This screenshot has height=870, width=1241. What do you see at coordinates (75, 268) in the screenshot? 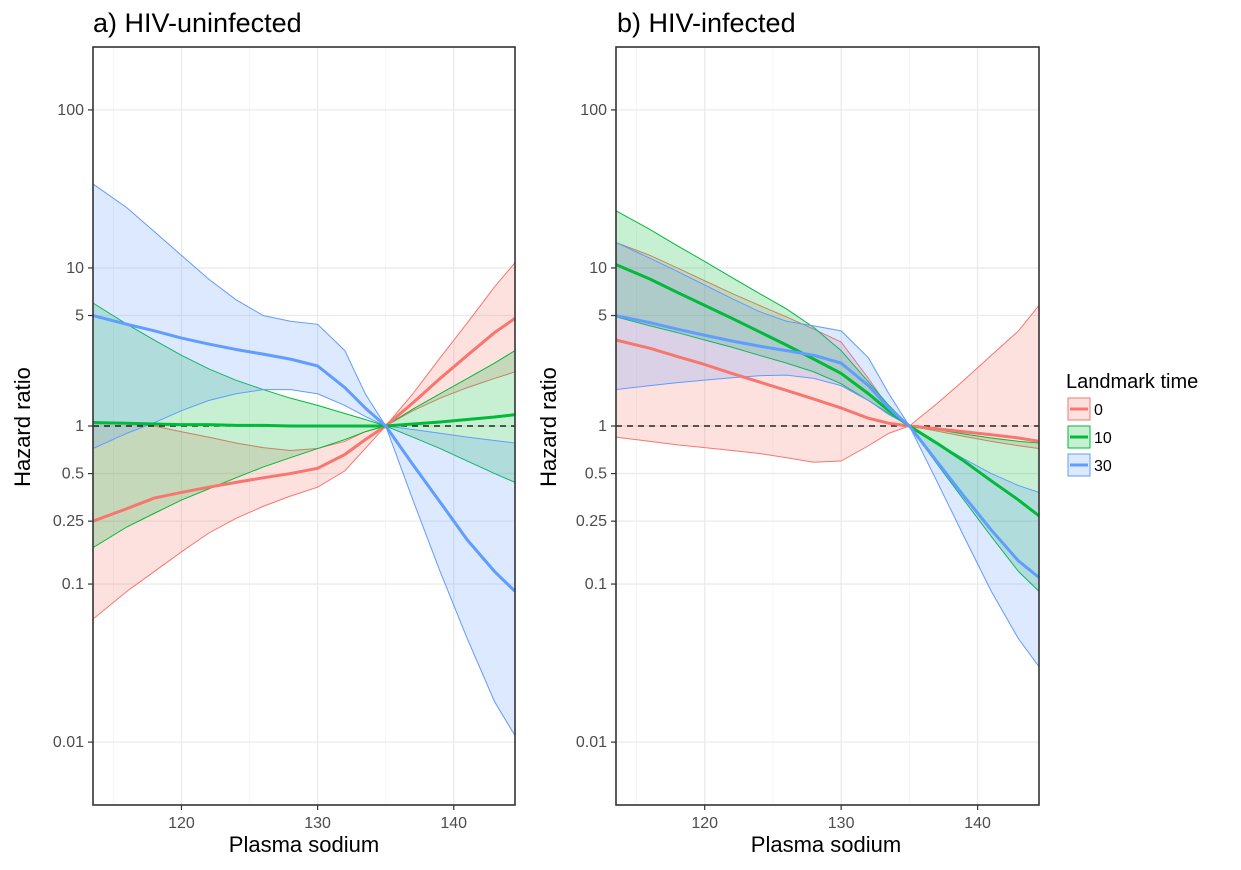
I see `panel-a-y-tick-label: 10` at bounding box center [75, 268].